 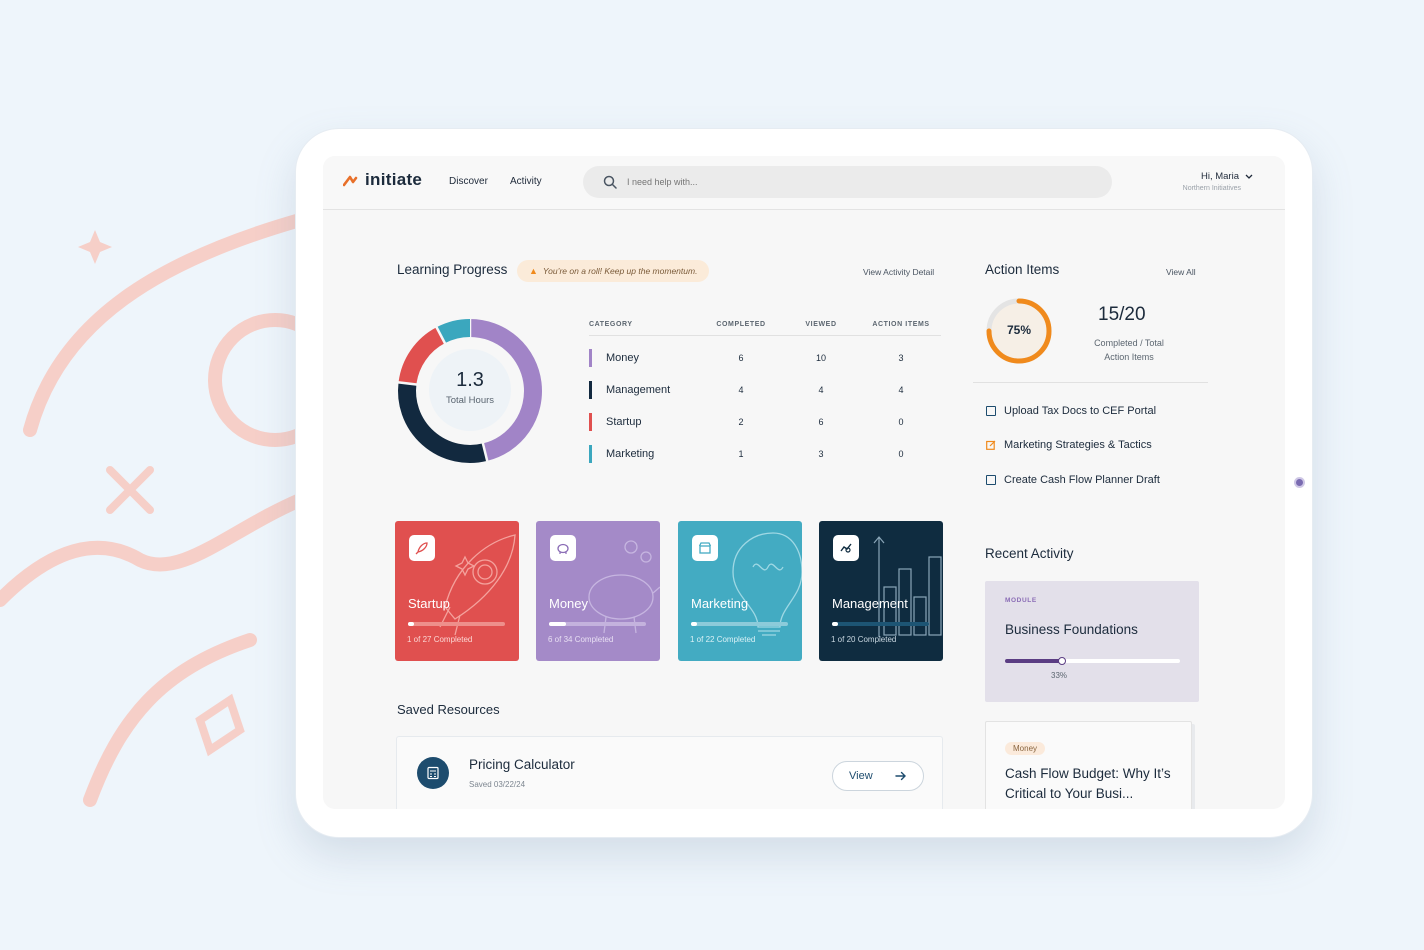 I want to click on table-row: Management 4 4 4, so click(x=765, y=390).